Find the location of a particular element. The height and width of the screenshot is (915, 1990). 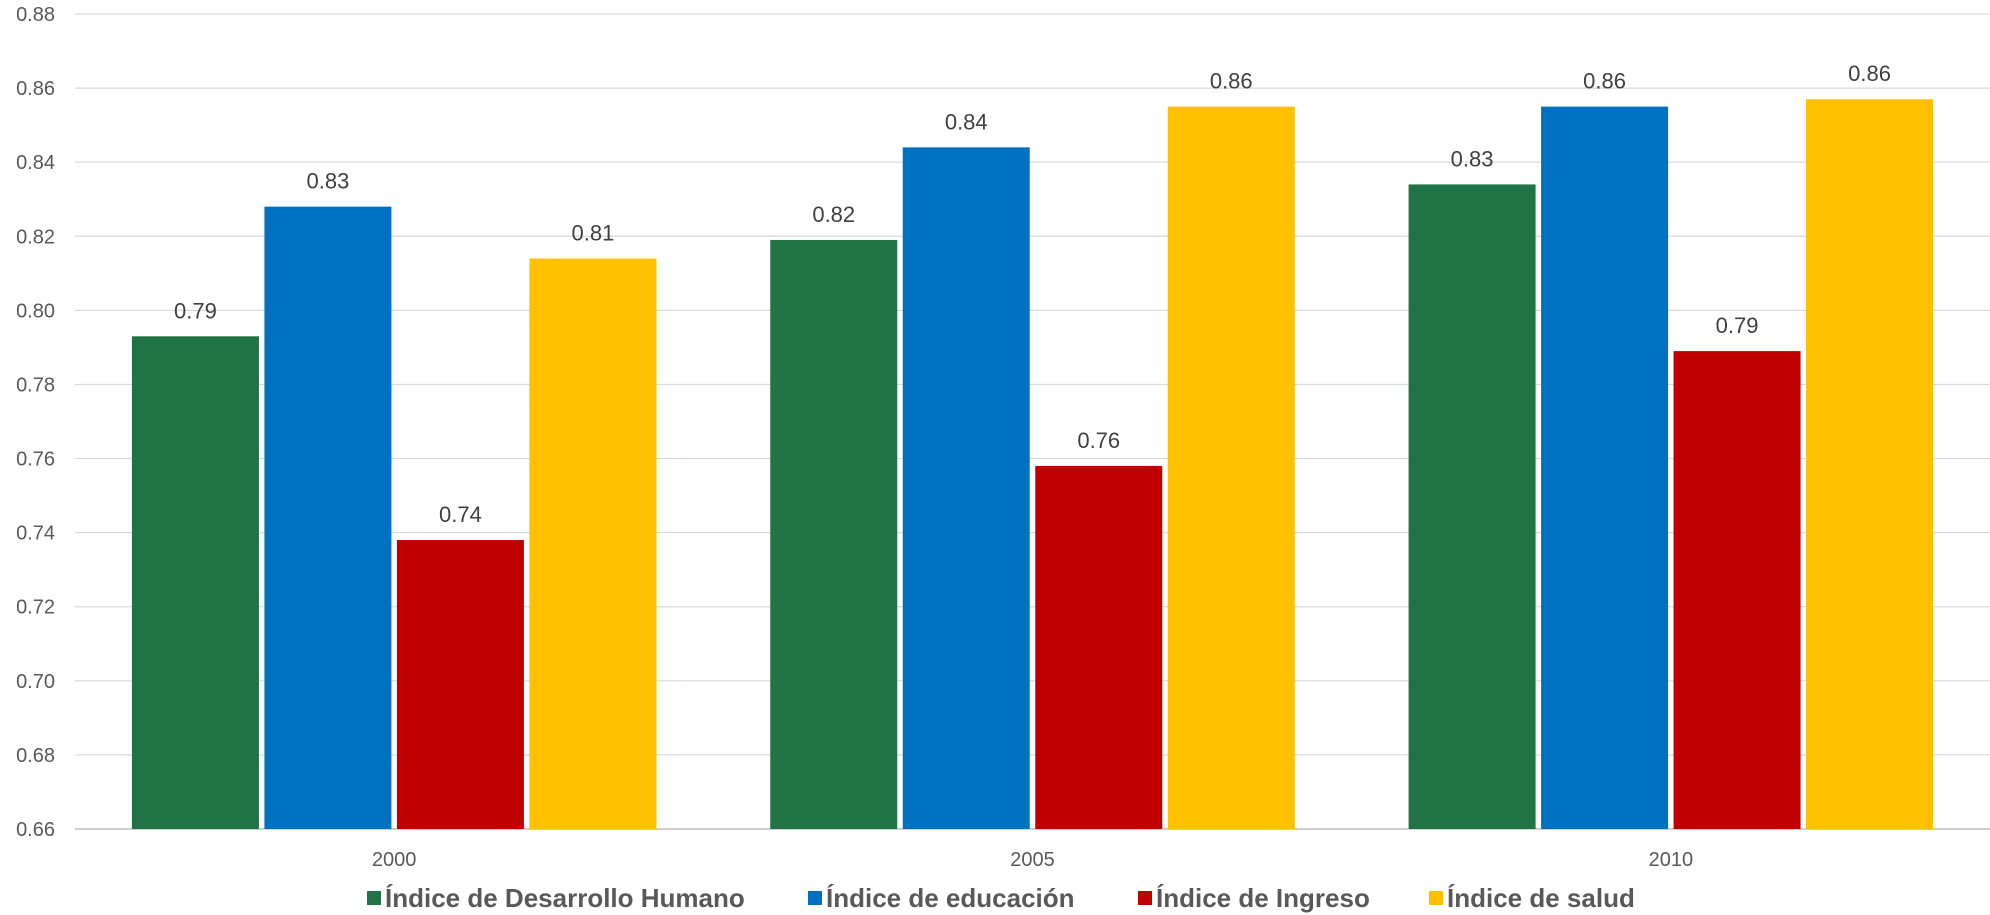

data-label: 0.74 is located at coordinates (460, 514).